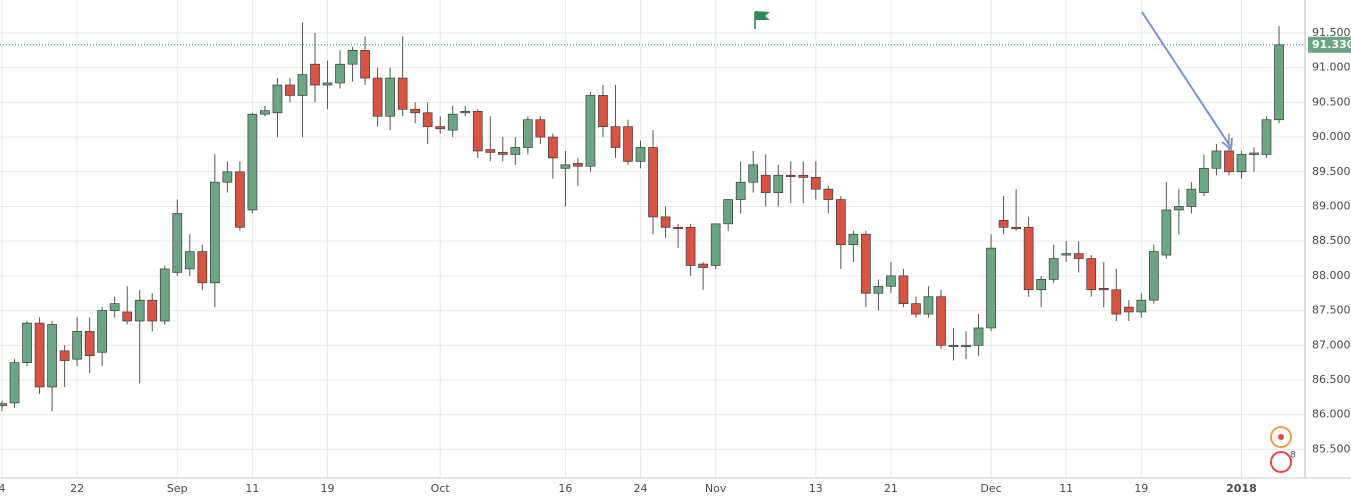 This screenshot has height=496, width=1351. What do you see at coordinates (1331, 414) in the screenshot?
I see `y-tick-label: 86.000` at bounding box center [1331, 414].